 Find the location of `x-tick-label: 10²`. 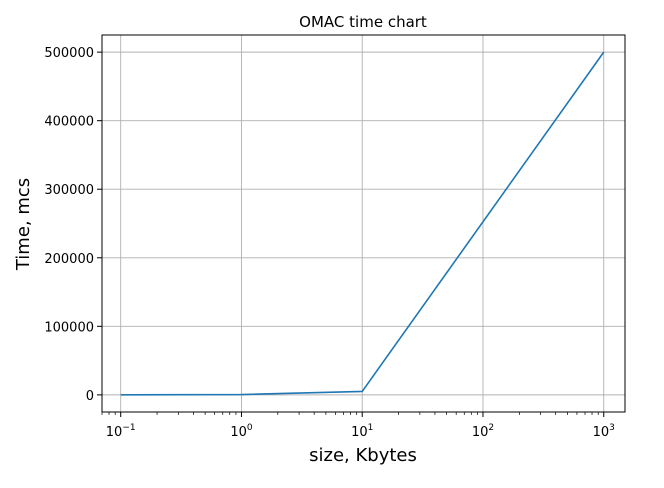

x-tick-label: 10² is located at coordinates (483, 431).